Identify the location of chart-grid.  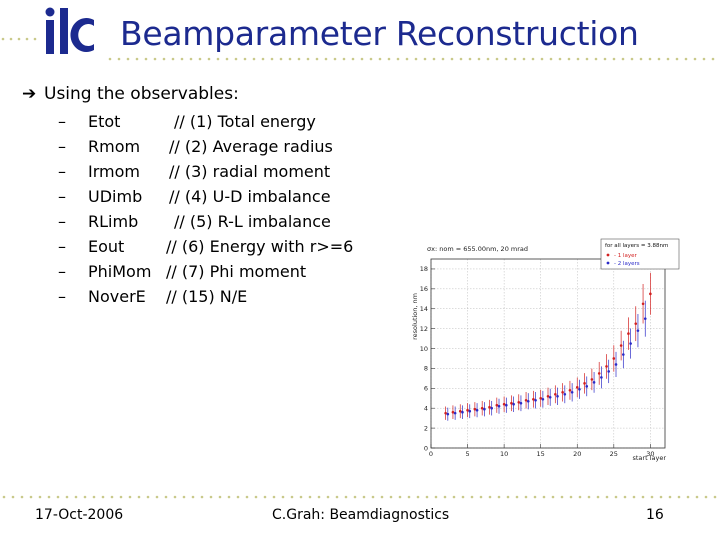
(547, 354).